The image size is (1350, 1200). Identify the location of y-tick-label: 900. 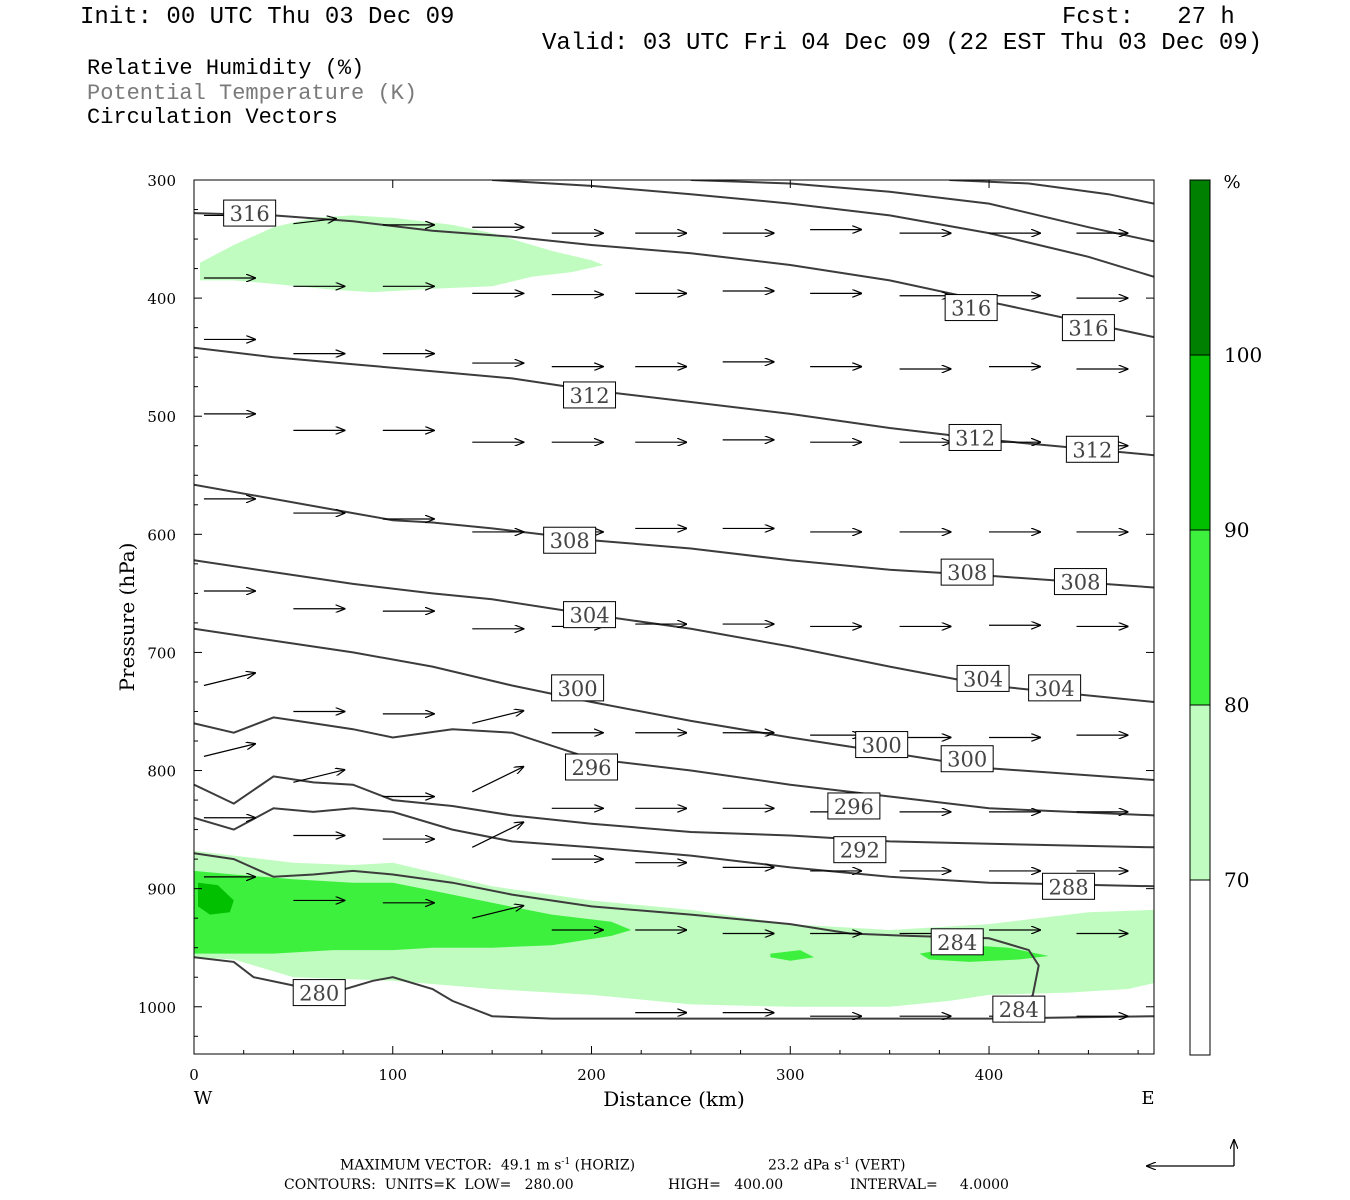
(161, 890).